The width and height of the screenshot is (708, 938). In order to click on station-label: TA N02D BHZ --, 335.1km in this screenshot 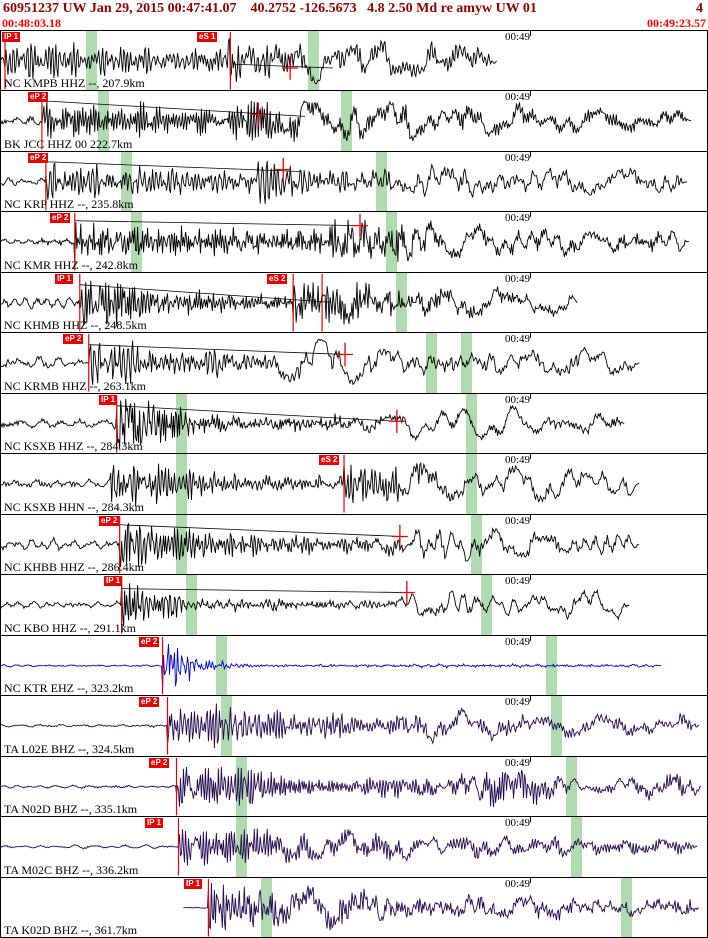, I will do `click(71, 809)`.